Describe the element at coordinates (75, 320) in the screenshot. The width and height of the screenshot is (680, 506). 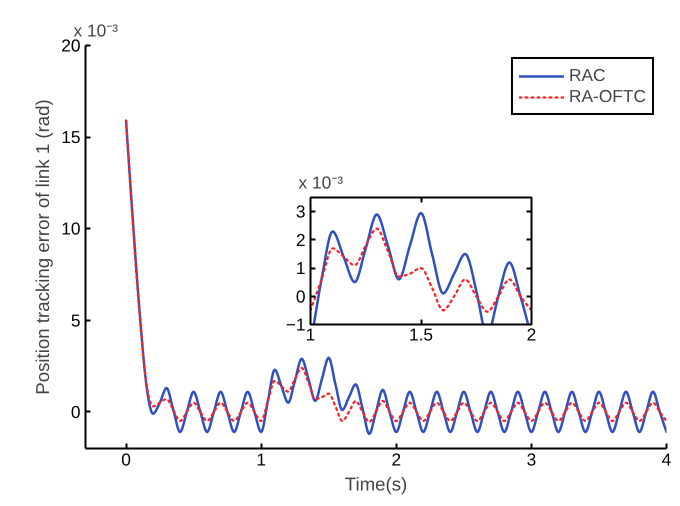
I see `y-tick-label: 5` at that location.